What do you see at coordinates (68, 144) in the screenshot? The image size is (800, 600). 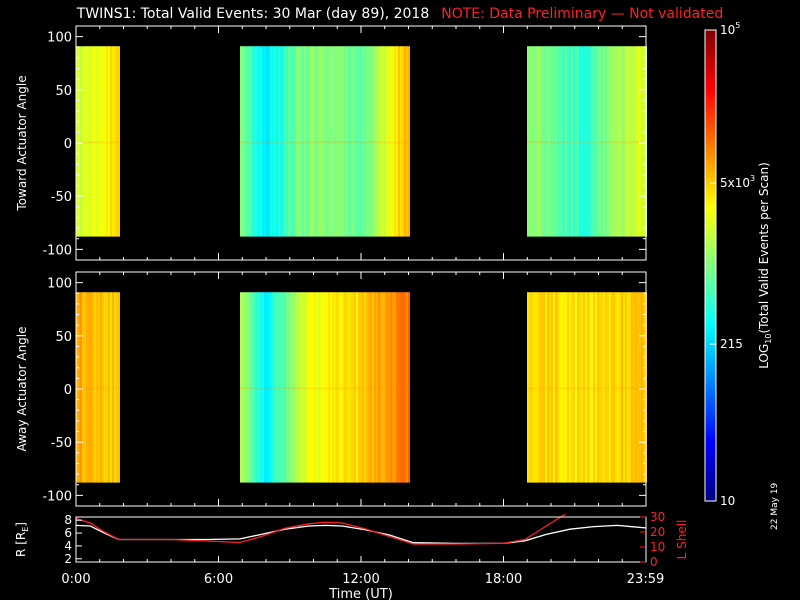 I see `y-tick-label: 0` at bounding box center [68, 144].